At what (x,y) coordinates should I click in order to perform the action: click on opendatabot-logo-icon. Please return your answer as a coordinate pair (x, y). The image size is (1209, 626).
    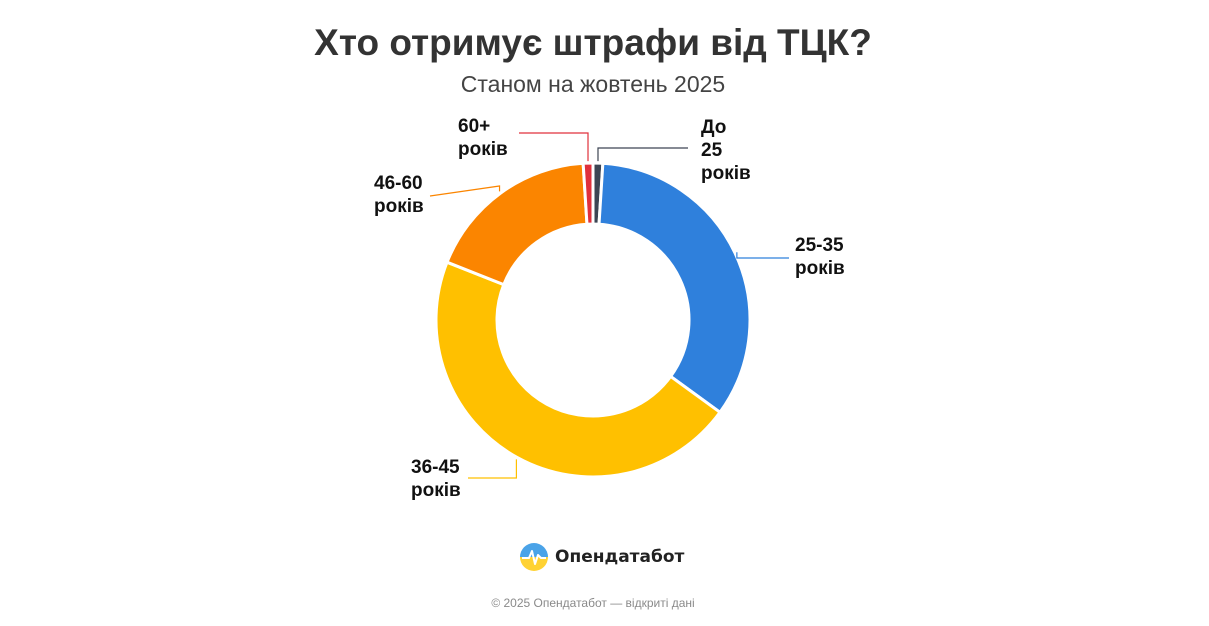
    Looking at the image, I should click on (534, 557).